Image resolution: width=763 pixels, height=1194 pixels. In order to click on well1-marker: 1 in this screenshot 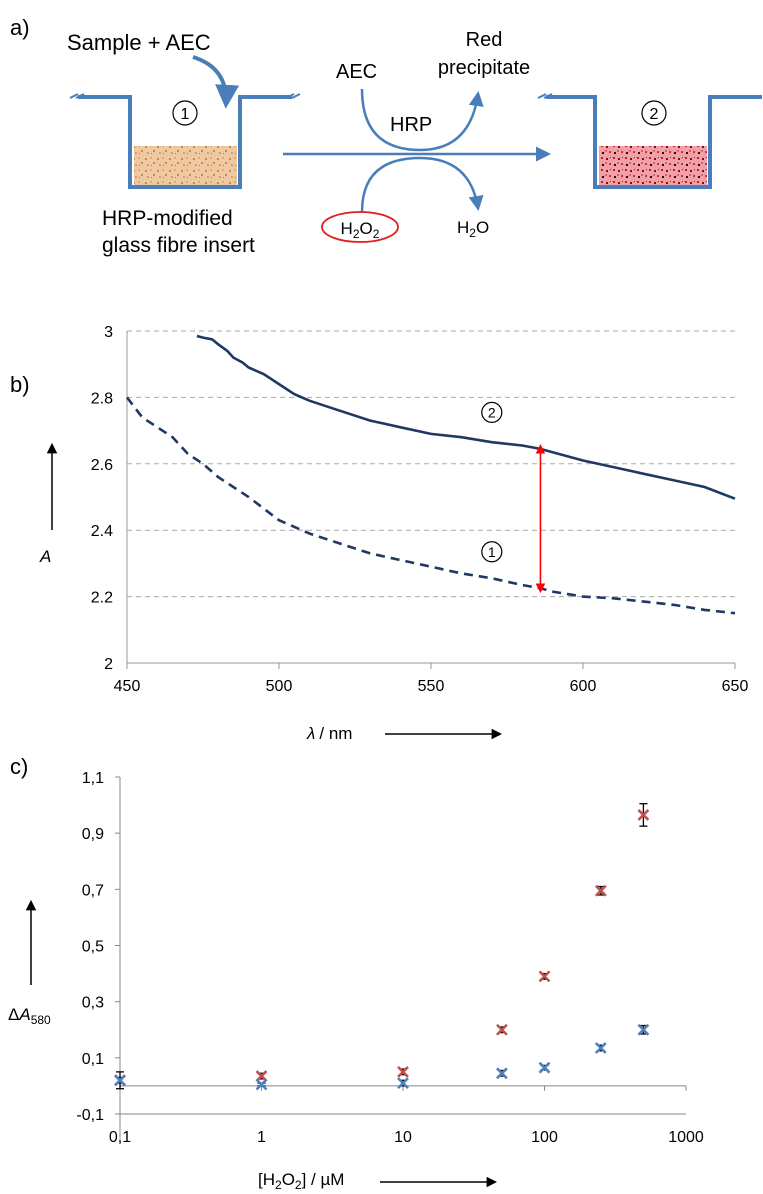, I will do `click(185, 114)`.